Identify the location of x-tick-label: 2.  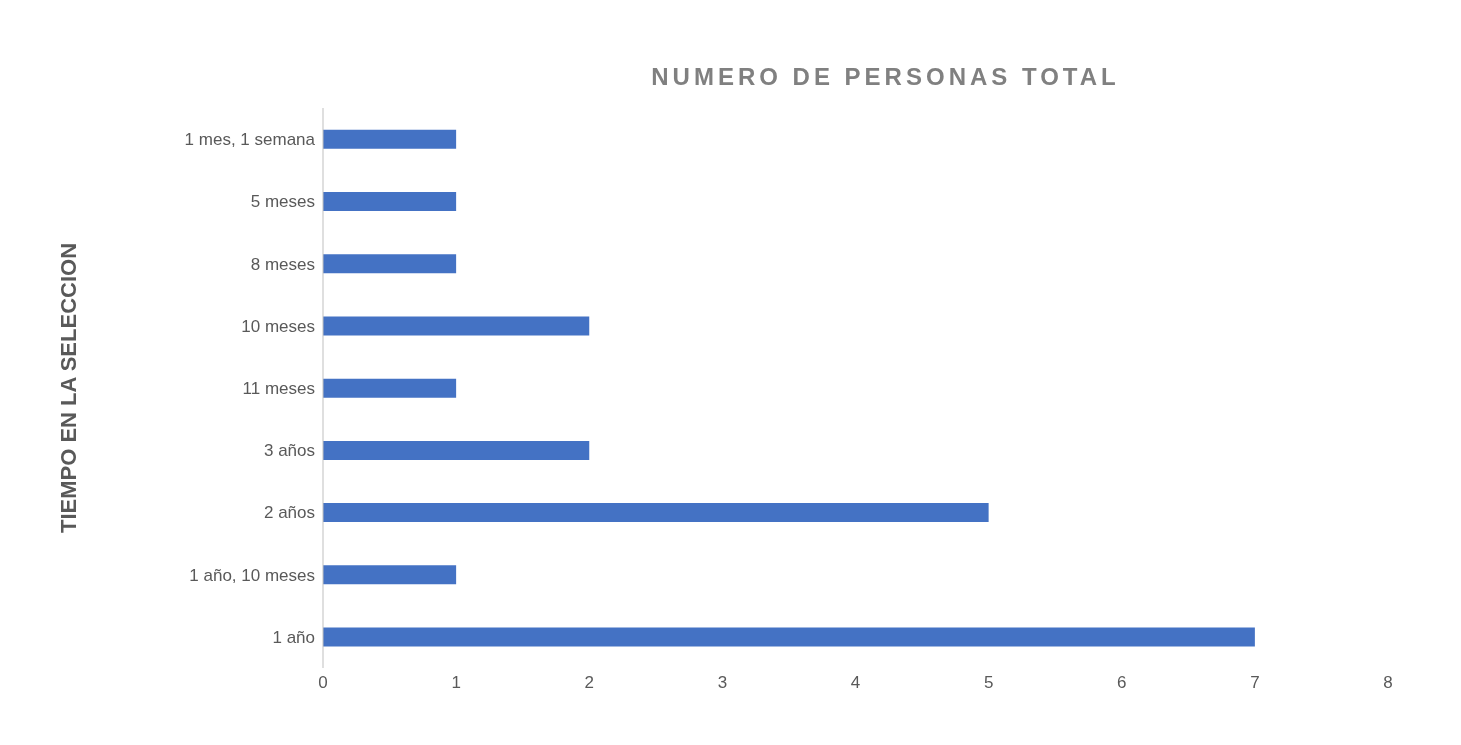
(589, 683).